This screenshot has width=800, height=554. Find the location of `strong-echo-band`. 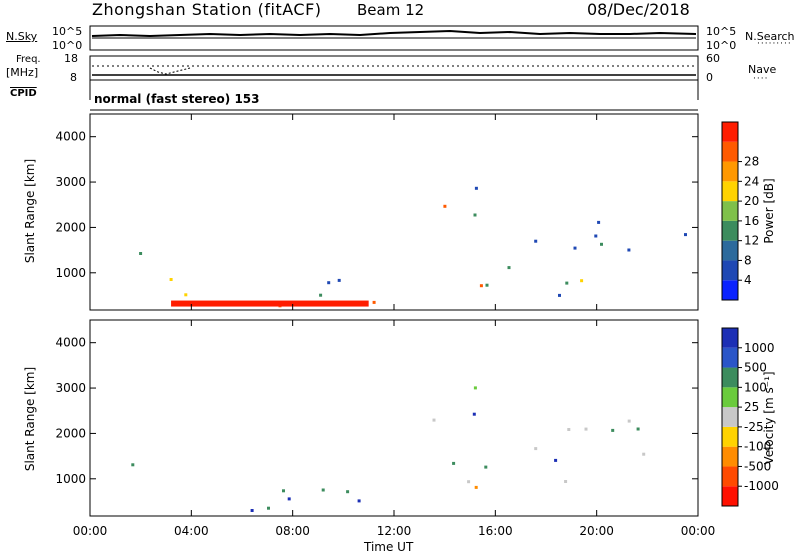

strong-echo-band is located at coordinates (270, 303).